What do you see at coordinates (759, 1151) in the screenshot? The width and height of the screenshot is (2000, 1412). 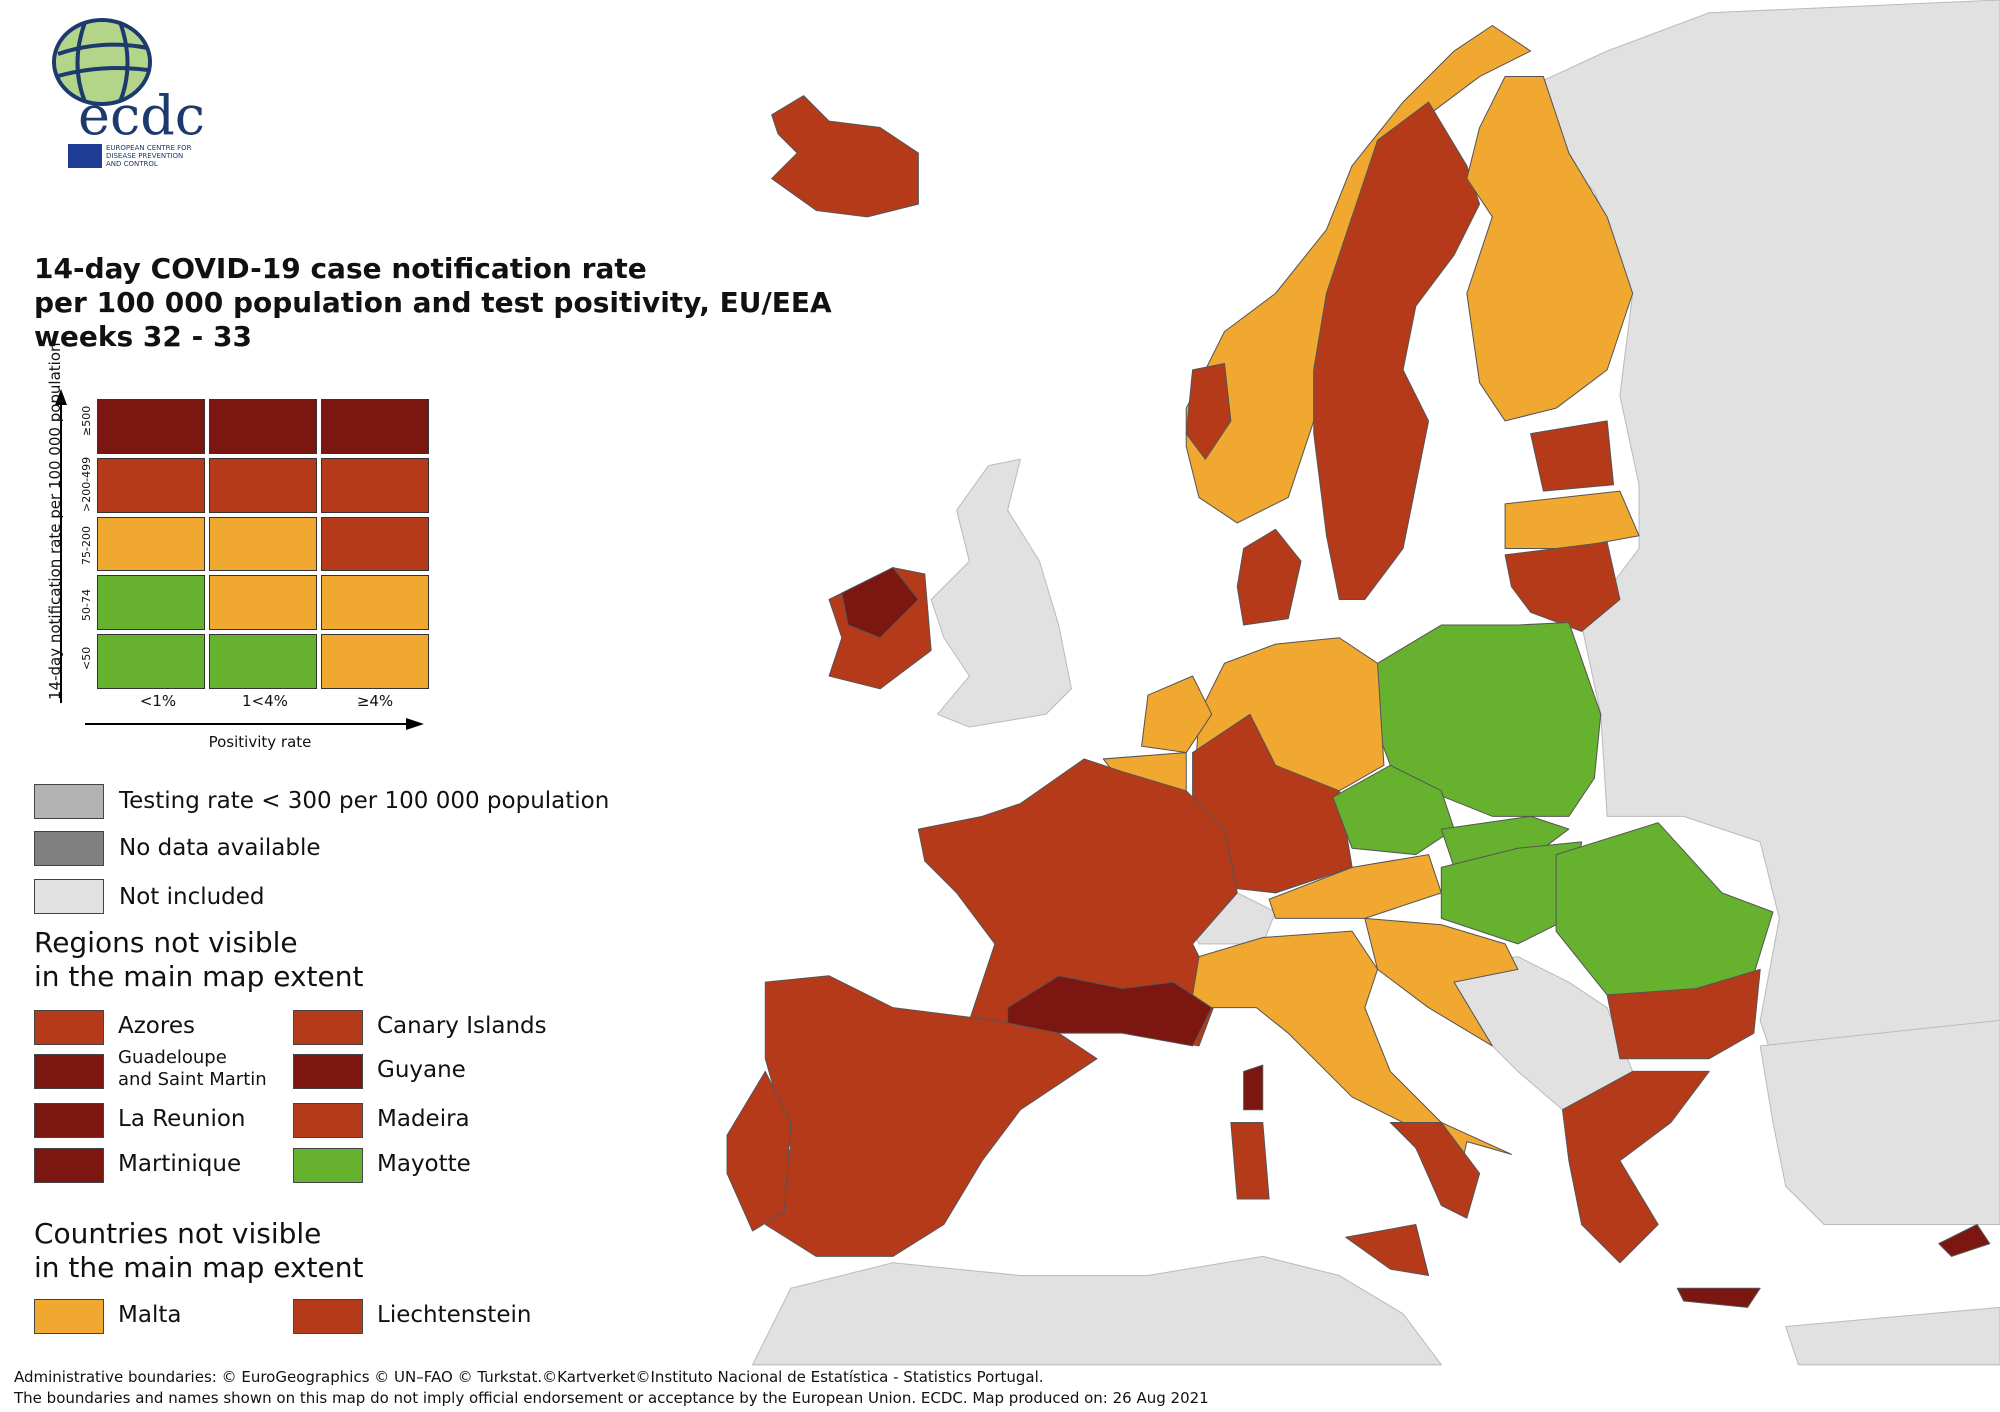 I see `region-portugal` at bounding box center [759, 1151].